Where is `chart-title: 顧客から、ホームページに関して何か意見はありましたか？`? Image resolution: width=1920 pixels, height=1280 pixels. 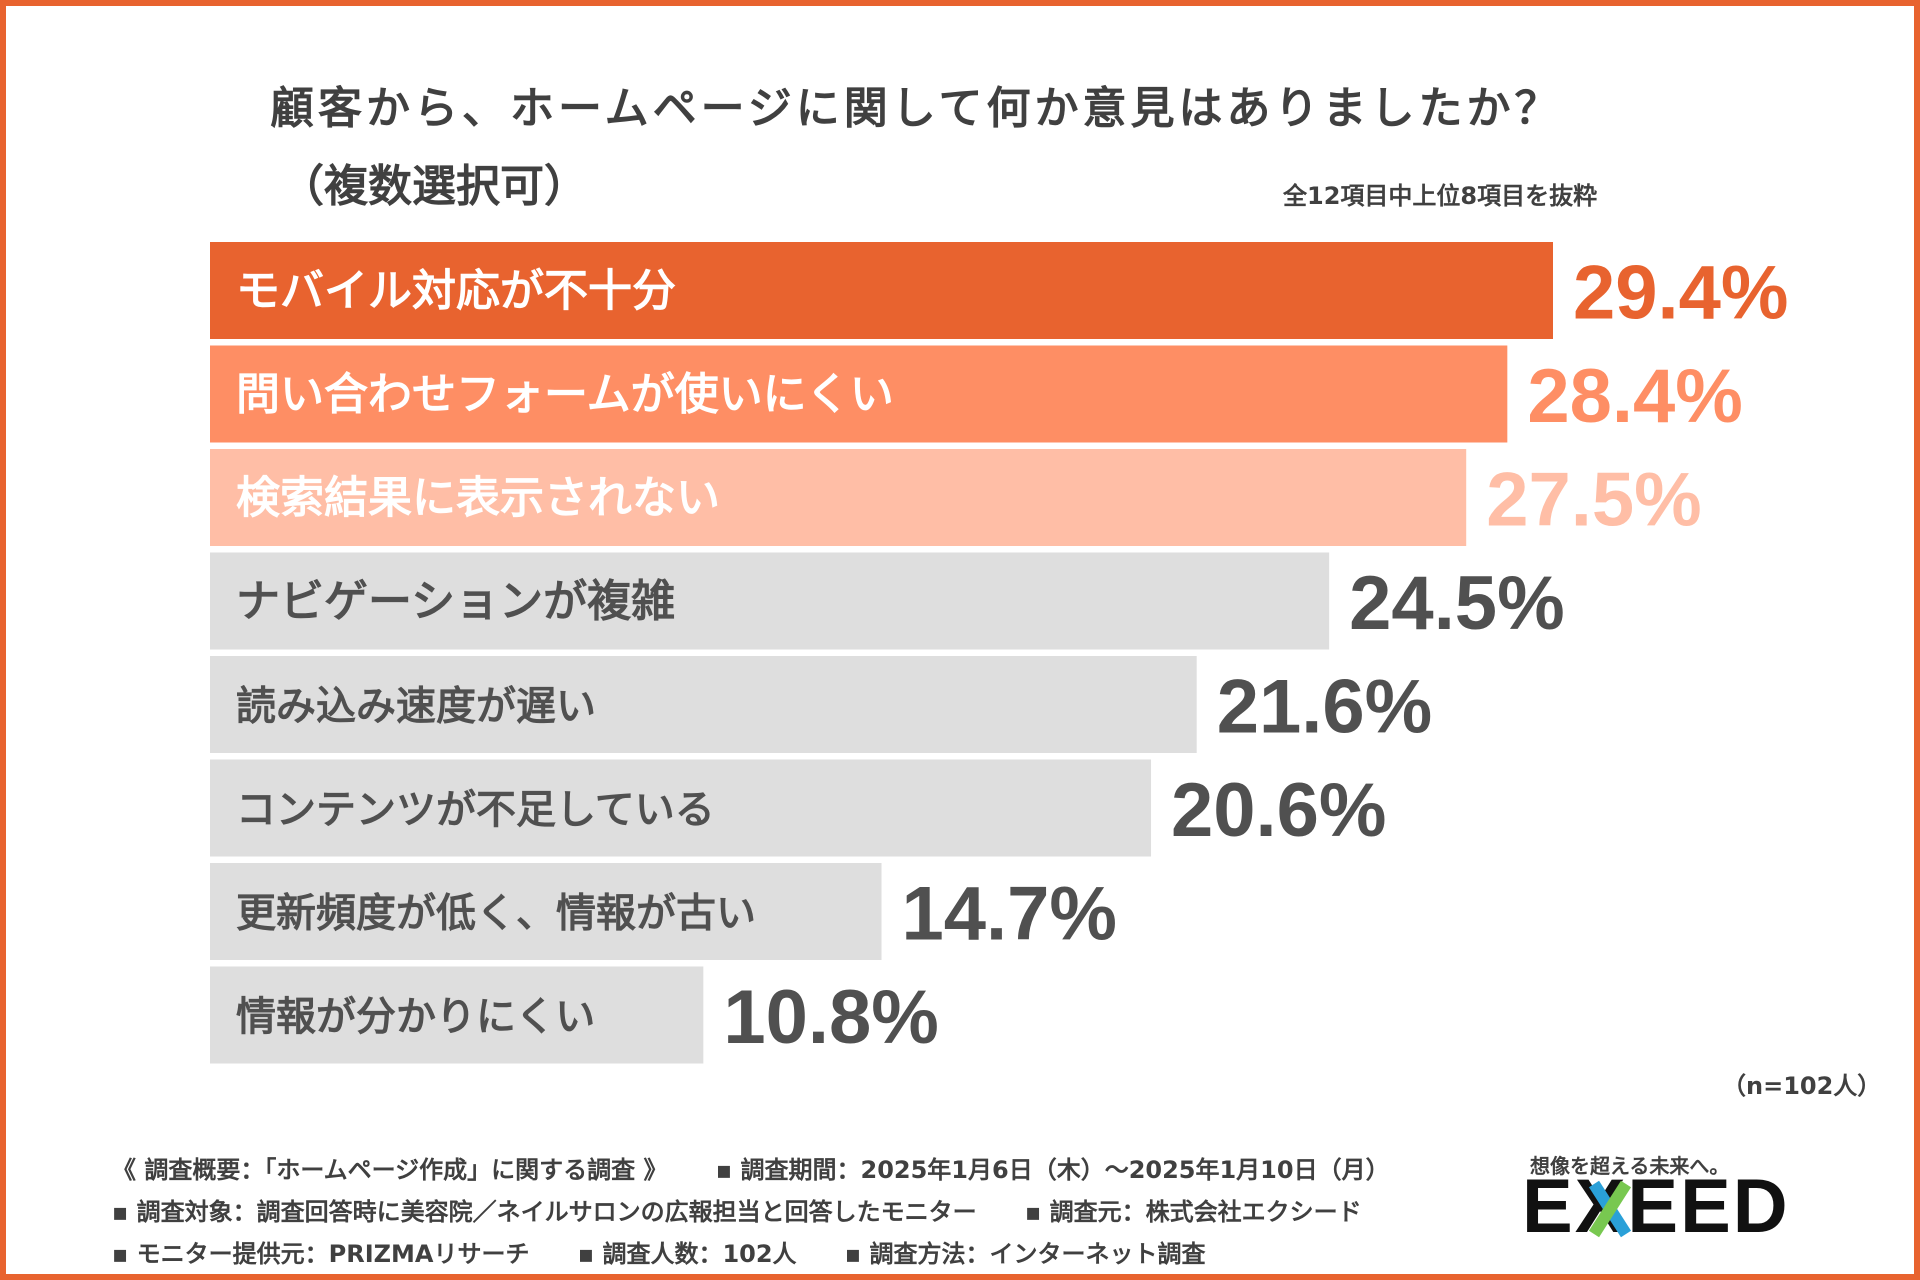
chart-title: 顧客から、ホームページに関して何か意見はありましたか？ is located at coordinates (916, 108).